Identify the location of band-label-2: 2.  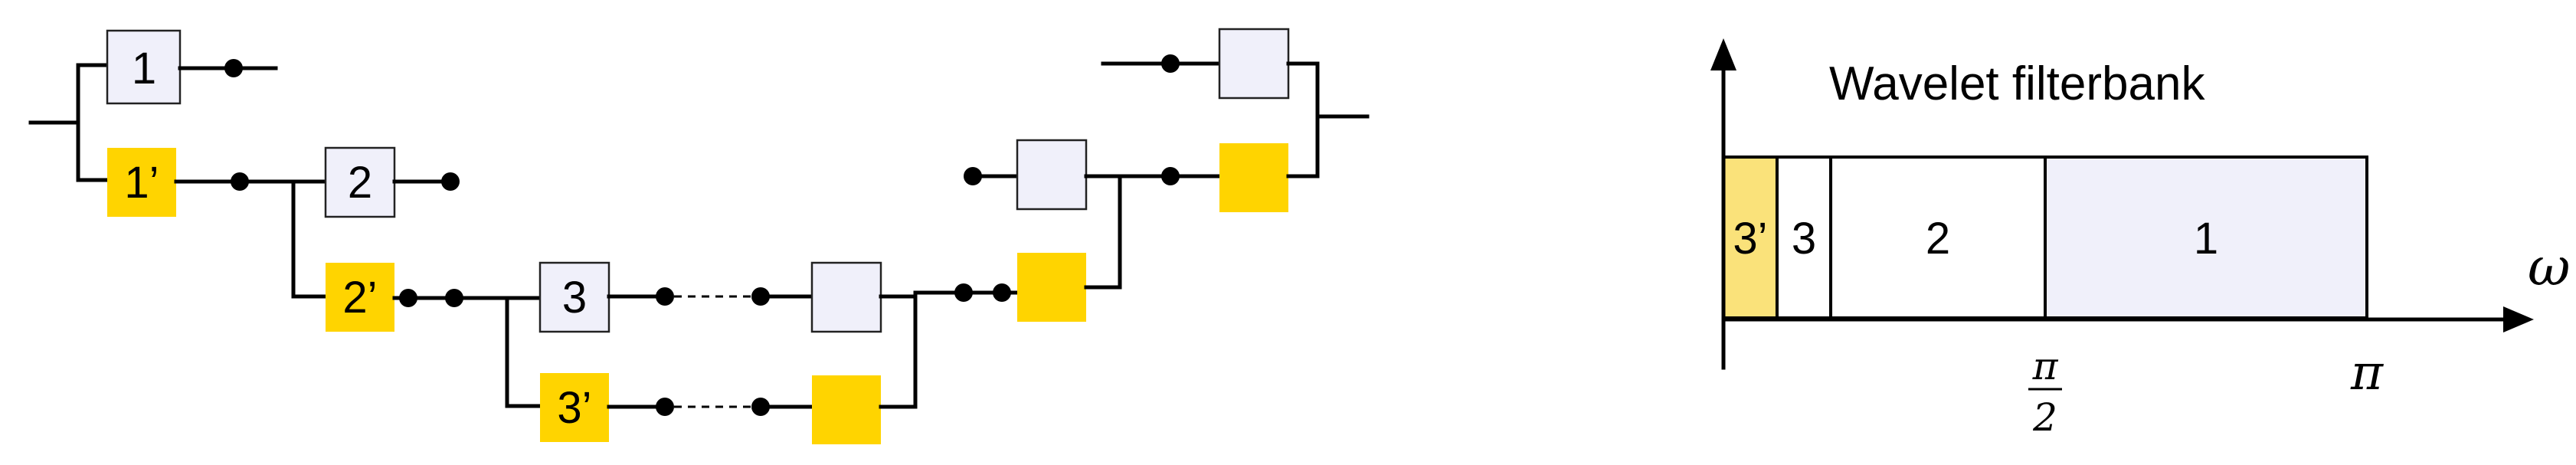
(1938, 239).